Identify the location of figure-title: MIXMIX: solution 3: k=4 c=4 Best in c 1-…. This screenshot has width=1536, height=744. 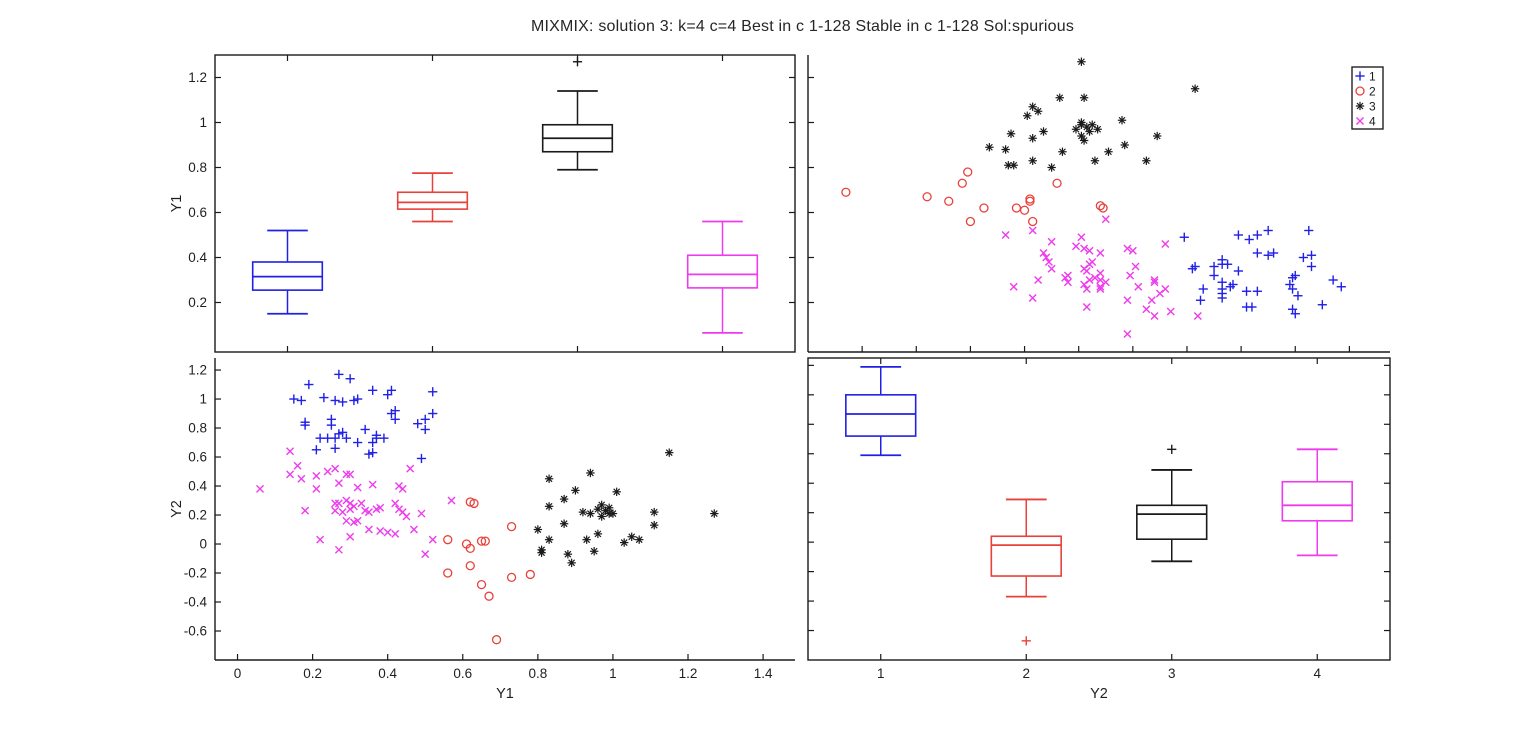
(802, 26).